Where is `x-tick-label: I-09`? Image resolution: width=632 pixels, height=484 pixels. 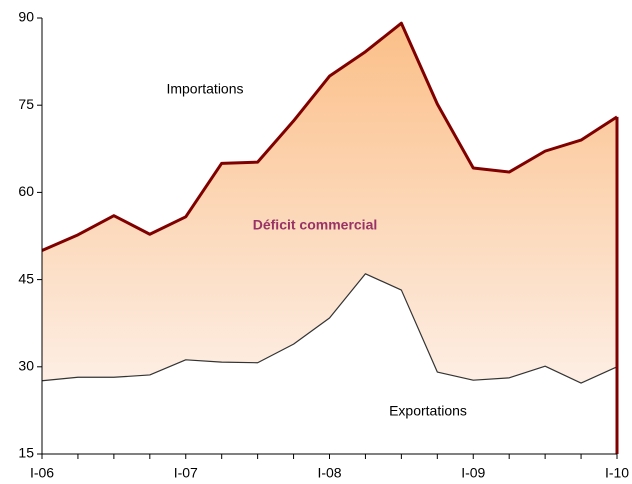
x-tick-label: I-09 is located at coordinates (473, 473).